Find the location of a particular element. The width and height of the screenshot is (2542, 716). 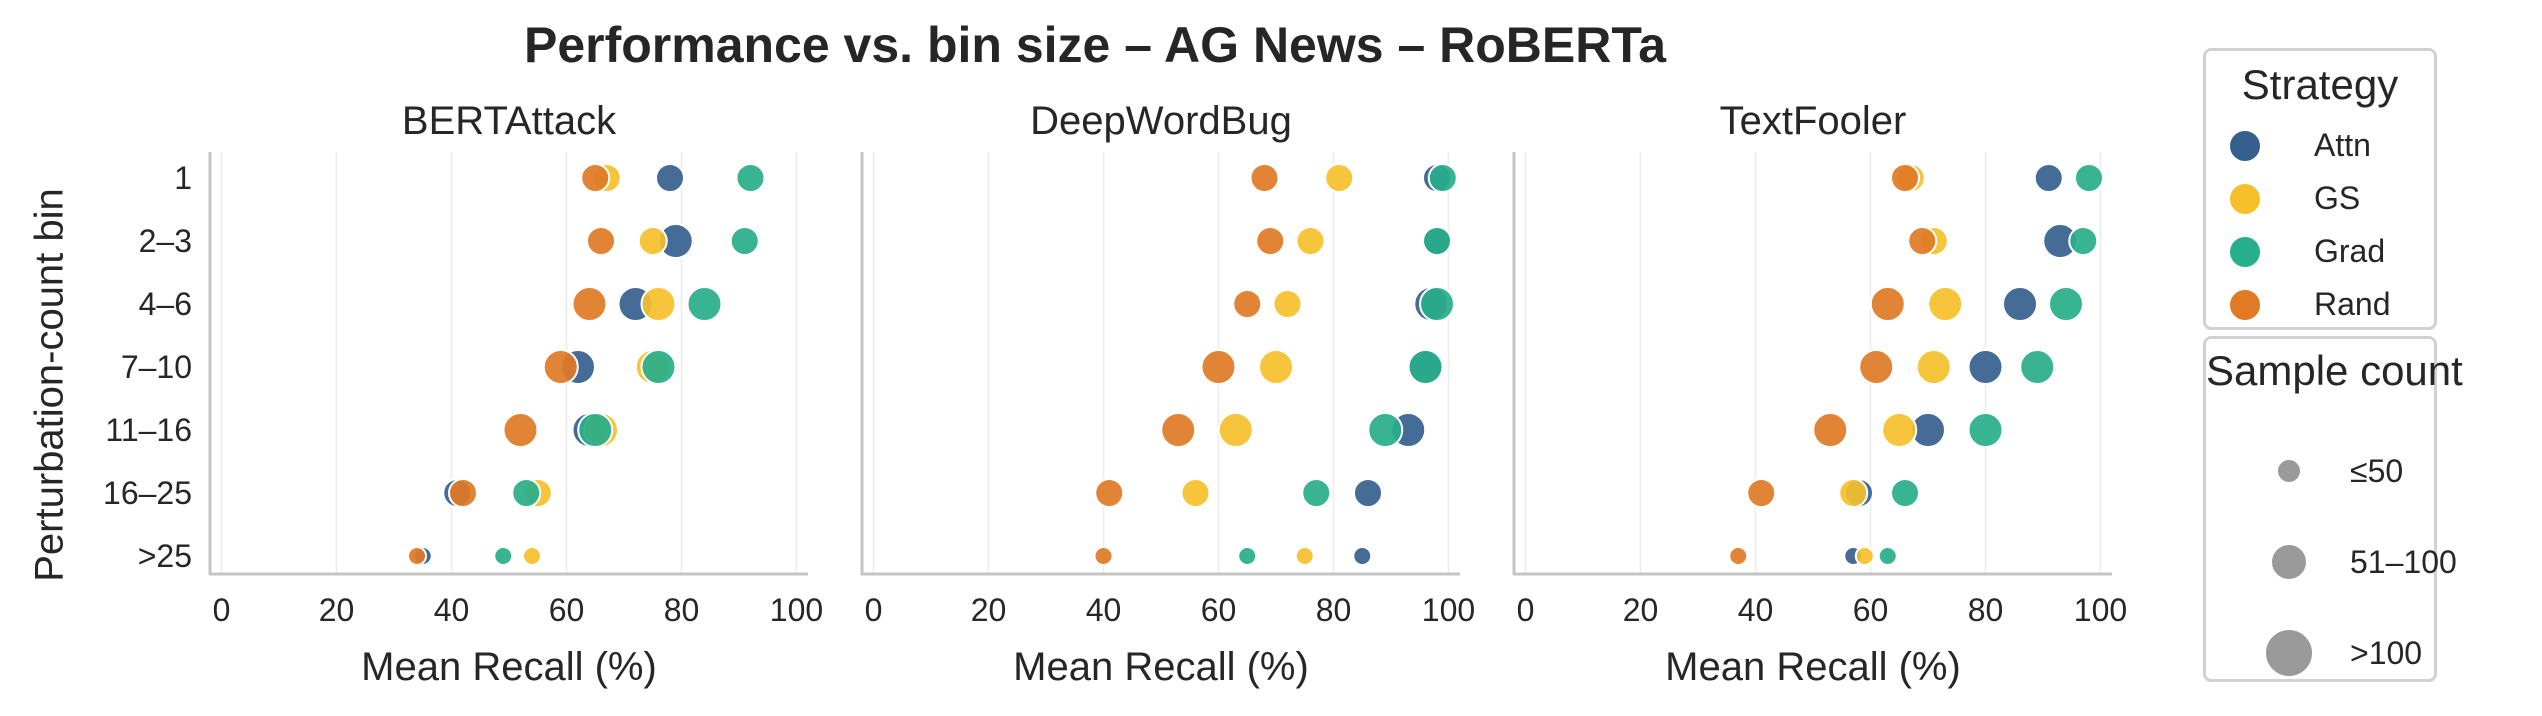

y-tick-label: >25 is located at coordinates (165, 556).